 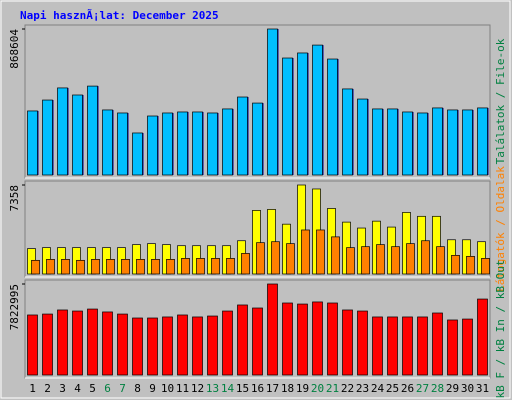 What do you see at coordinates (228, 388) in the screenshot?
I see `x-tick-label: 14` at bounding box center [228, 388].